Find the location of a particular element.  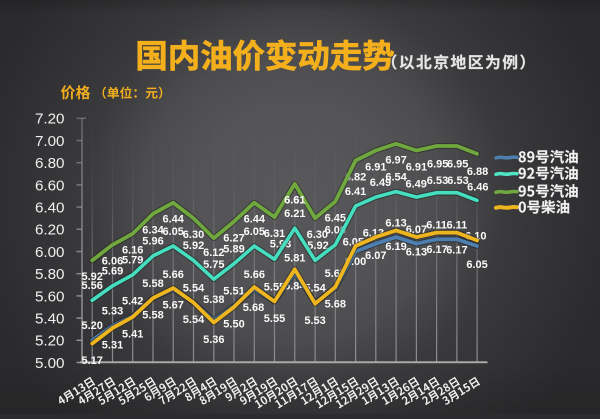

svg-text: 5.96 is located at coordinates (152, 242).